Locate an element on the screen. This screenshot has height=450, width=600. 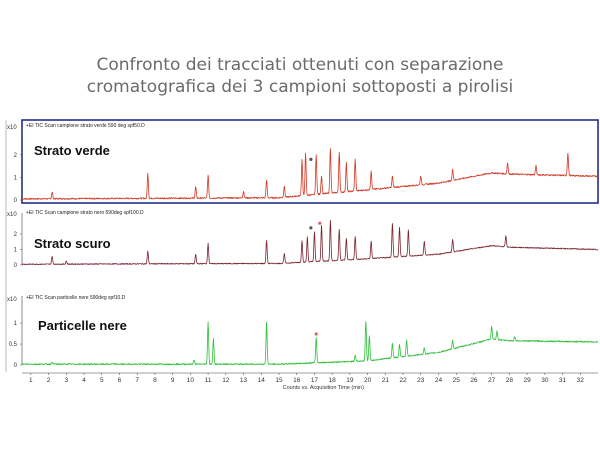
x-tick-label: 12 is located at coordinates (226, 380).